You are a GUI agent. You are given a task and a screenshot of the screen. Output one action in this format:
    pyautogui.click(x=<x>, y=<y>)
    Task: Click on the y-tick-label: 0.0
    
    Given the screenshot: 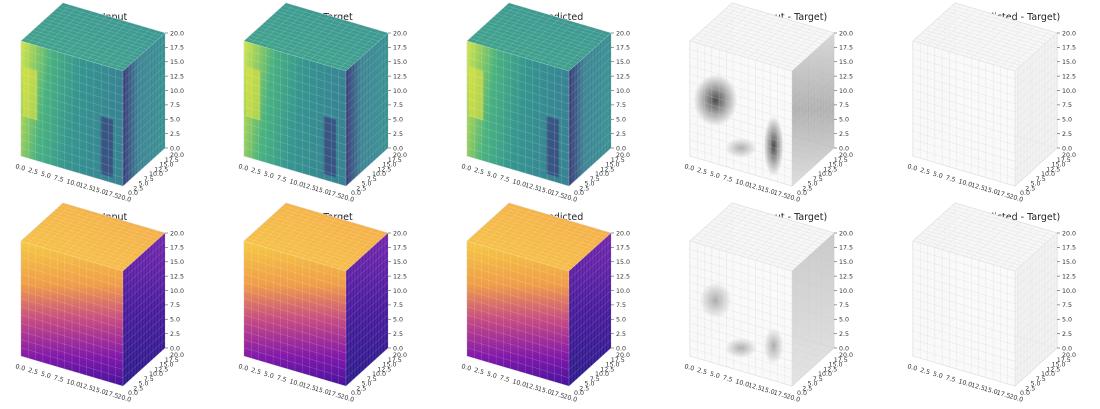 What is the action you would take?
    pyautogui.click(x=579, y=193)
    